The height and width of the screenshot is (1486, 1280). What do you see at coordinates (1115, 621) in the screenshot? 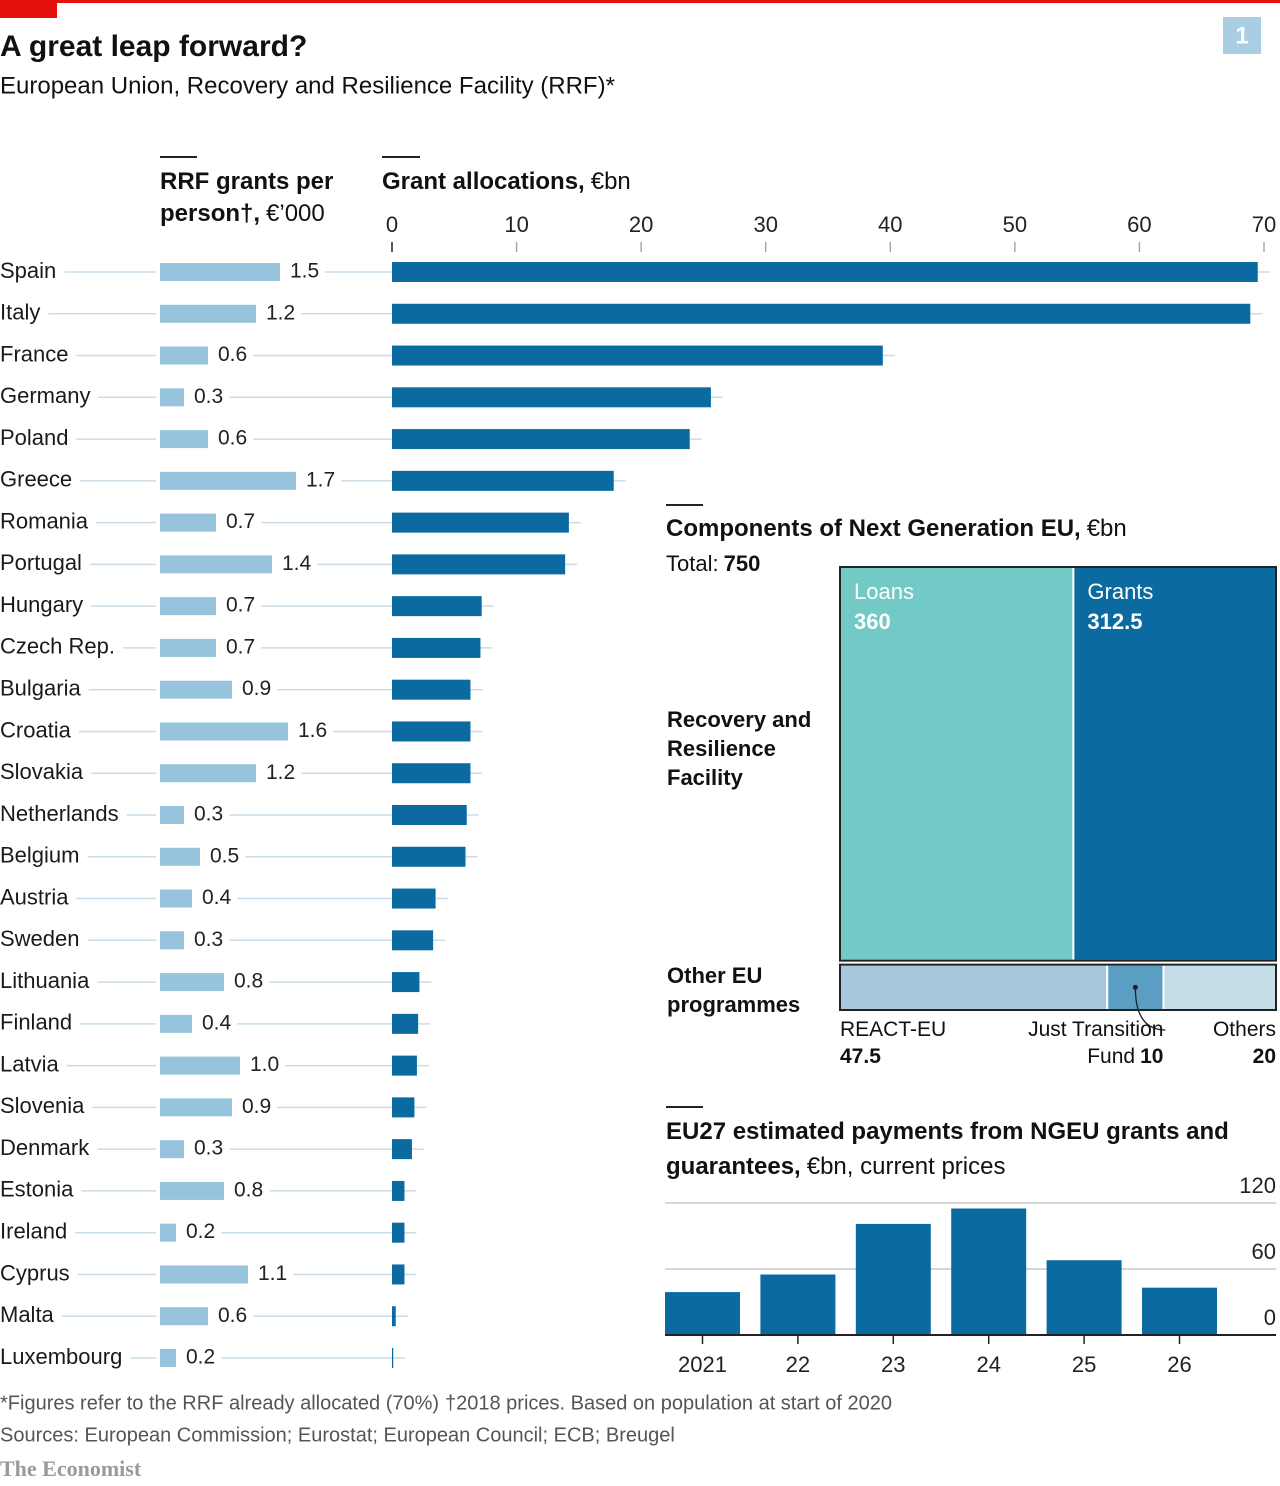
I see `cell-value: 312.5` at bounding box center [1115, 621].